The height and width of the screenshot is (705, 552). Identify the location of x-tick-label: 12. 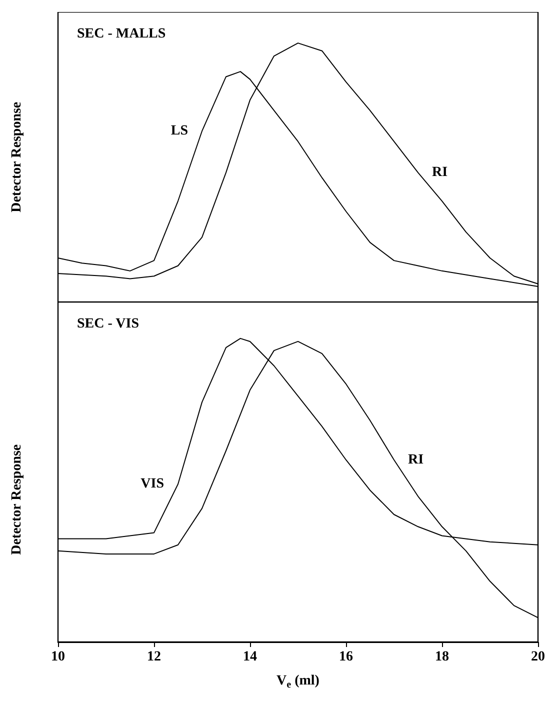
(154, 657).